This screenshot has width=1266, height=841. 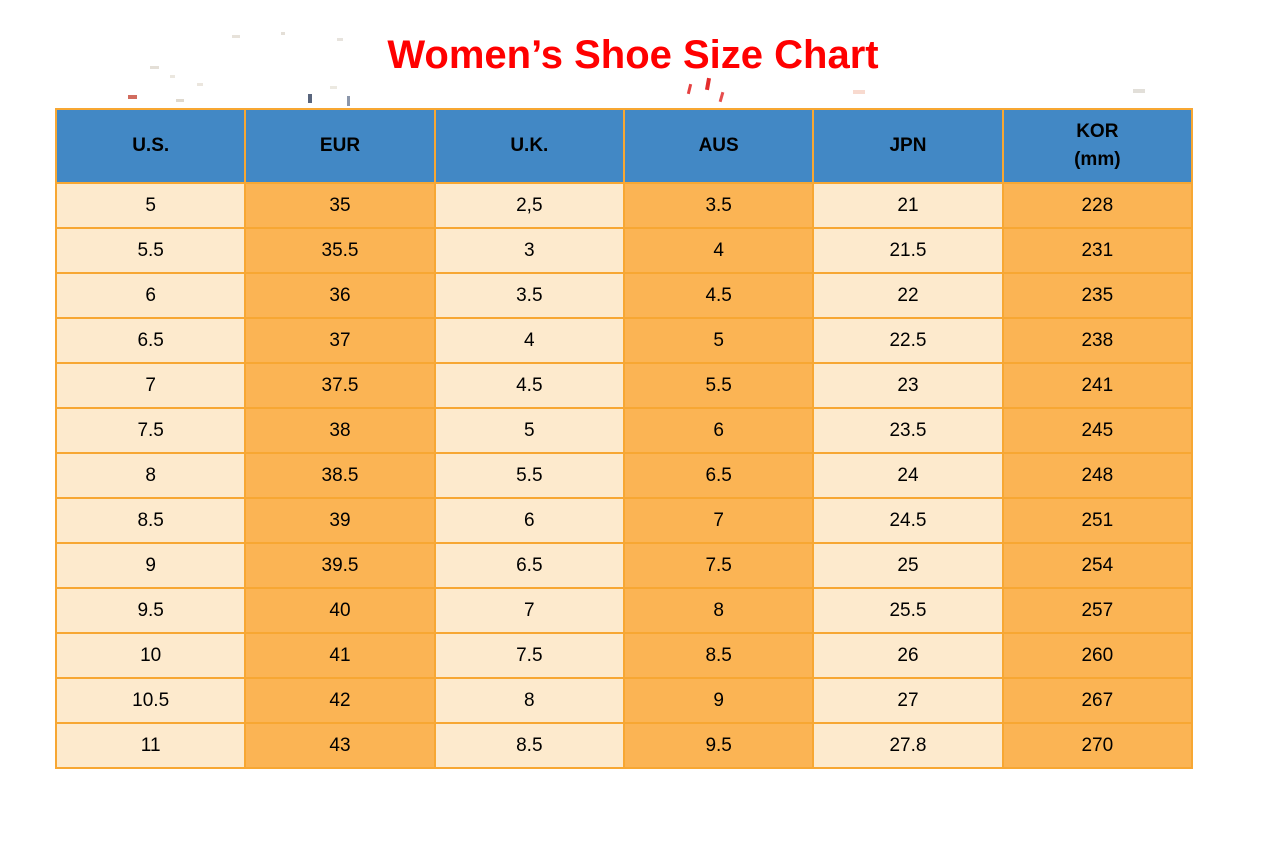 What do you see at coordinates (150, 475) in the screenshot?
I see `cell-us-r7: 8` at bounding box center [150, 475].